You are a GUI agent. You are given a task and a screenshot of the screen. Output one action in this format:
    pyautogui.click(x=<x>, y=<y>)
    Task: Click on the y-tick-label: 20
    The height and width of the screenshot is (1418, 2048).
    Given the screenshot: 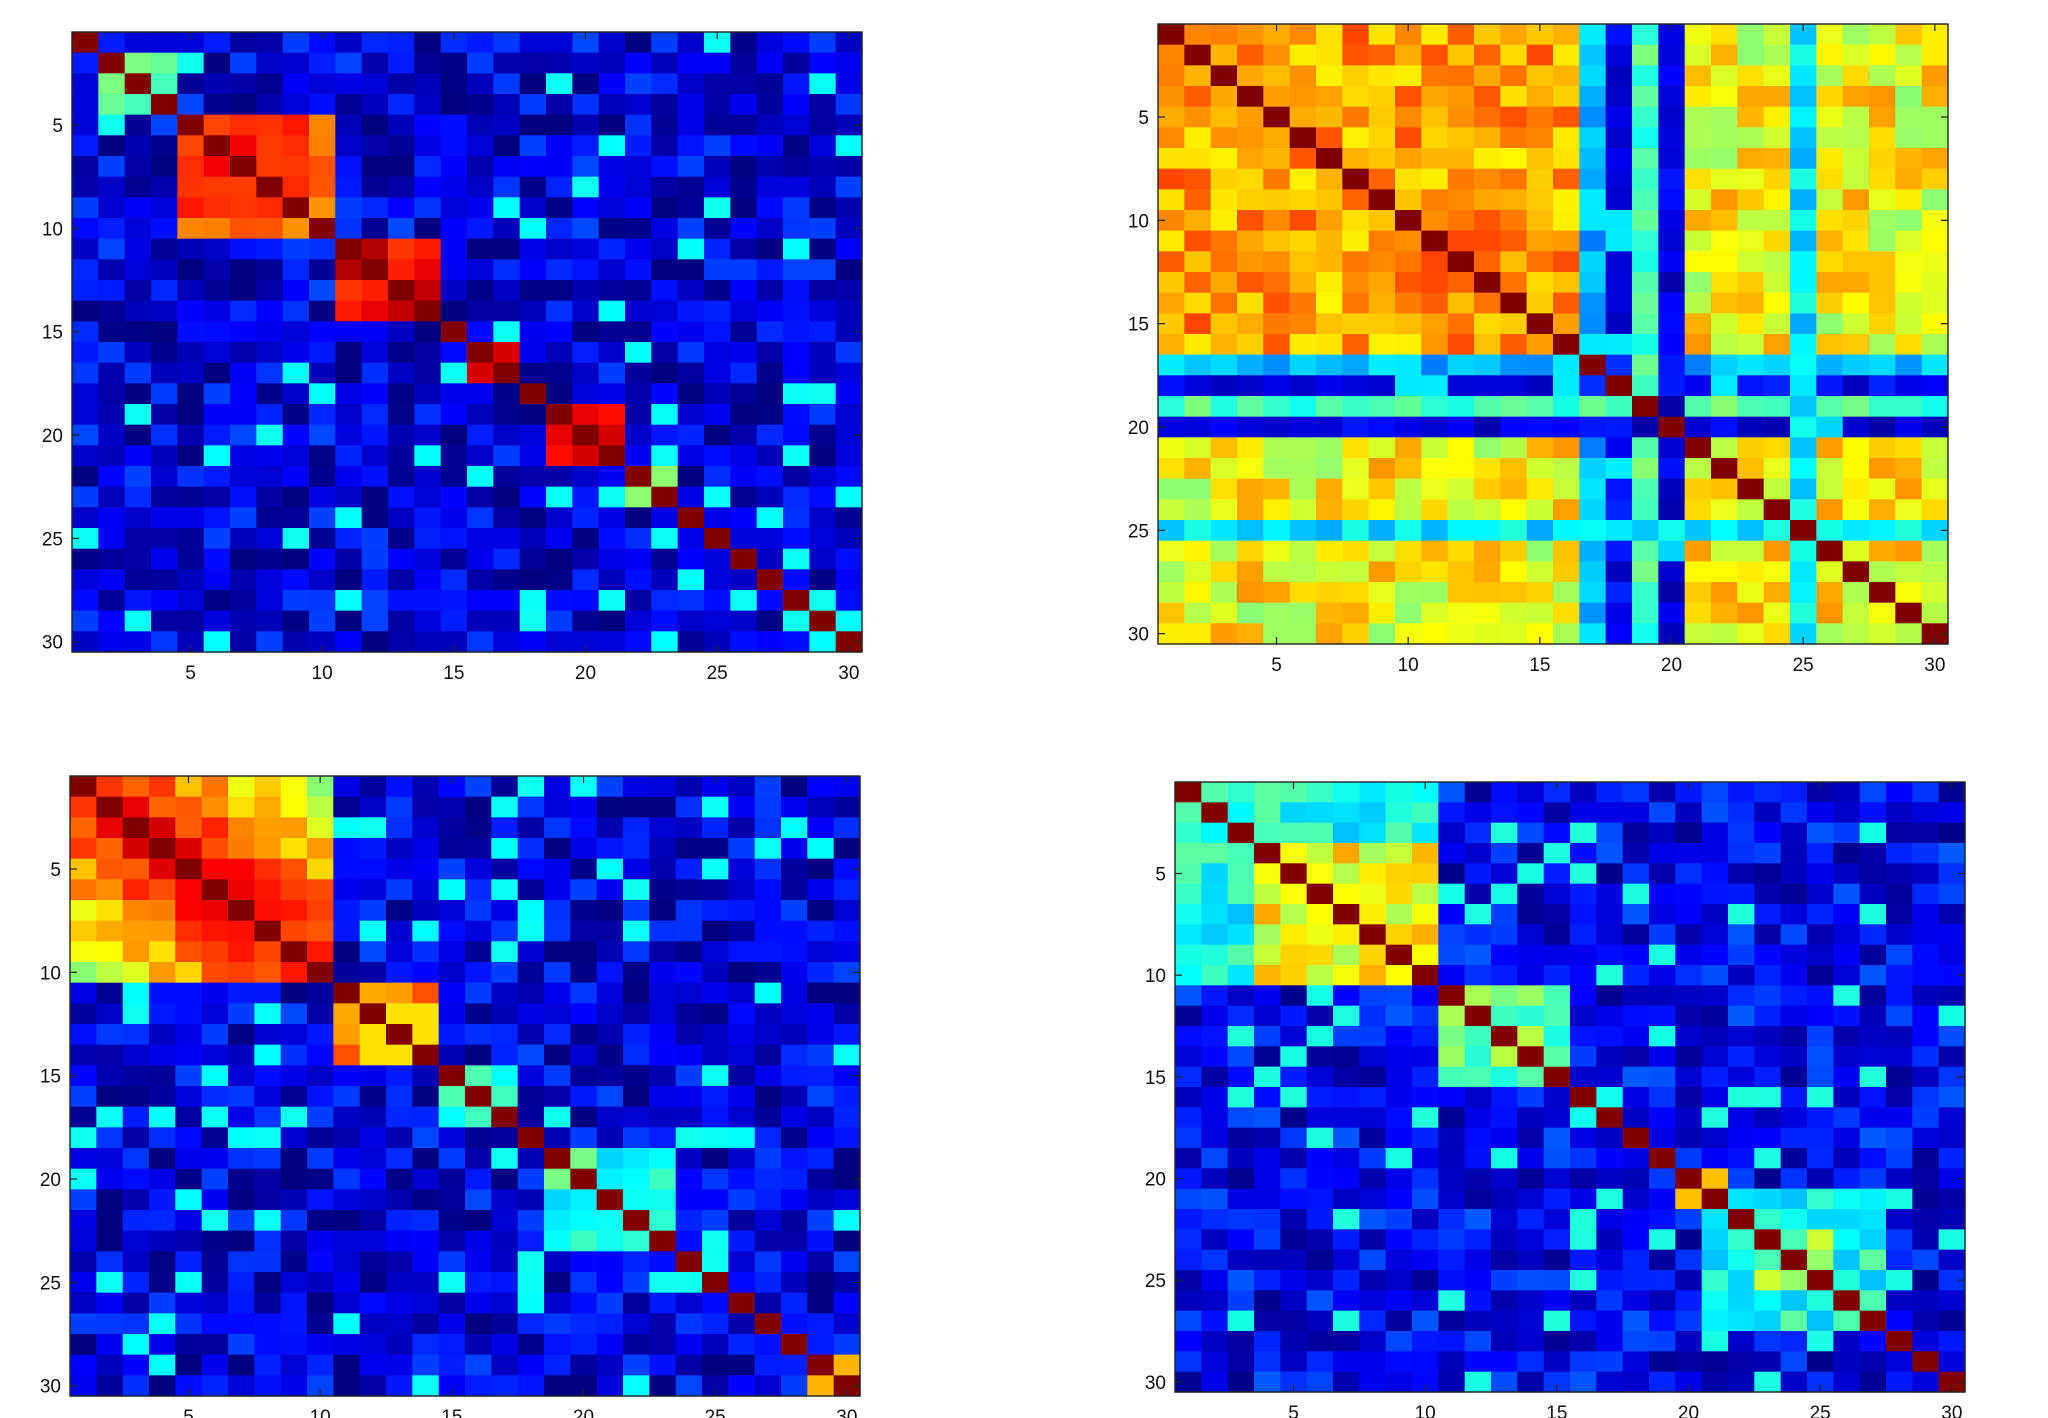 What is the action you would take?
    pyautogui.click(x=1138, y=428)
    